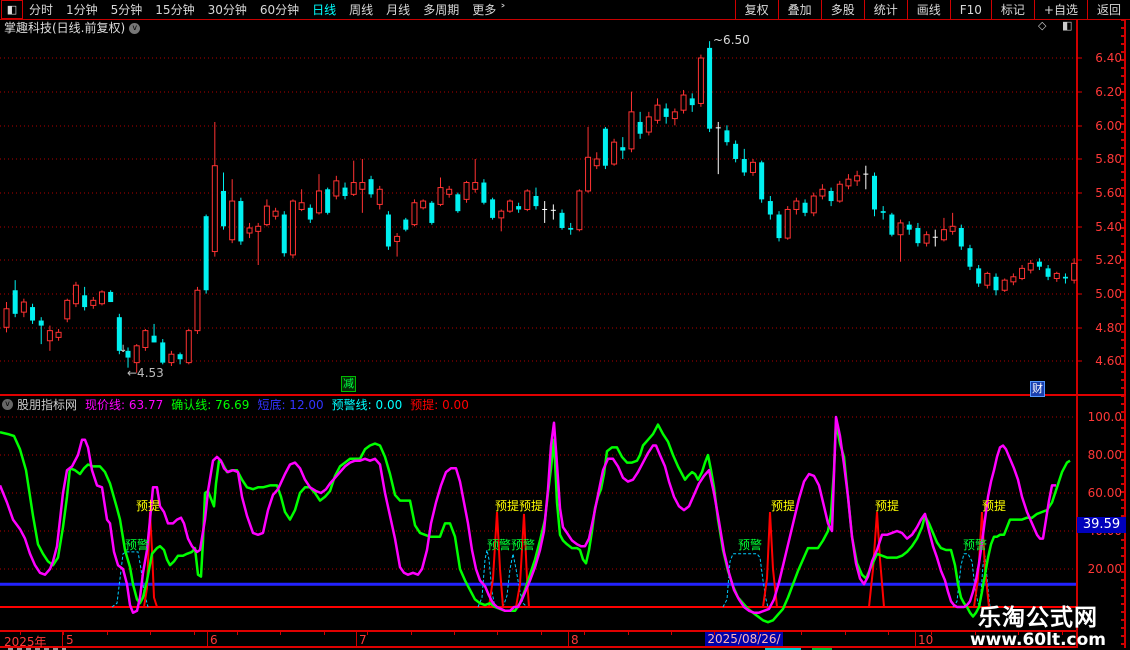  Describe the element at coordinates (1037, 389) in the screenshot. I see `finance-report-badge: 财` at that location.